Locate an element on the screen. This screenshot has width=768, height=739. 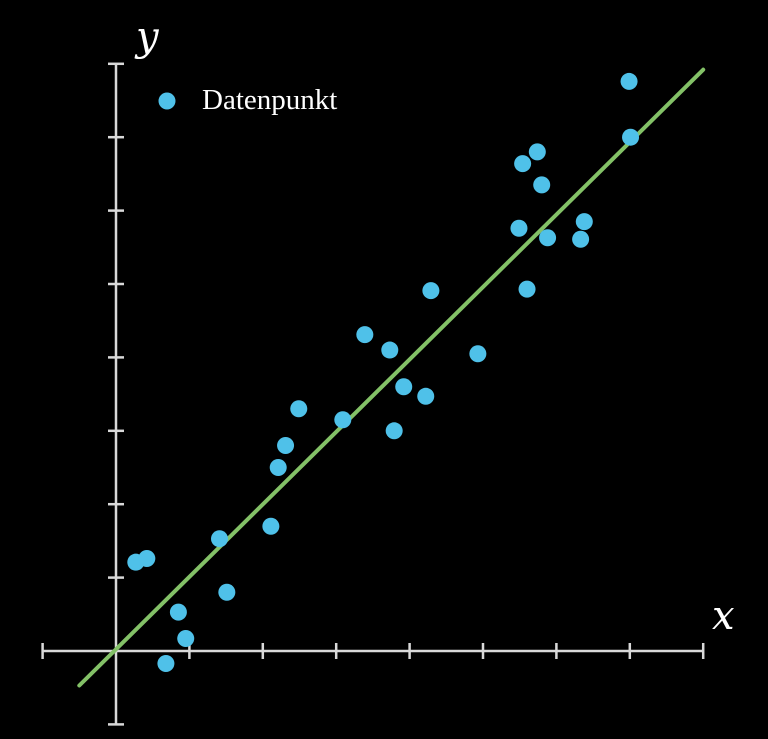
legend: Datenpunkt is located at coordinates (247, 100).